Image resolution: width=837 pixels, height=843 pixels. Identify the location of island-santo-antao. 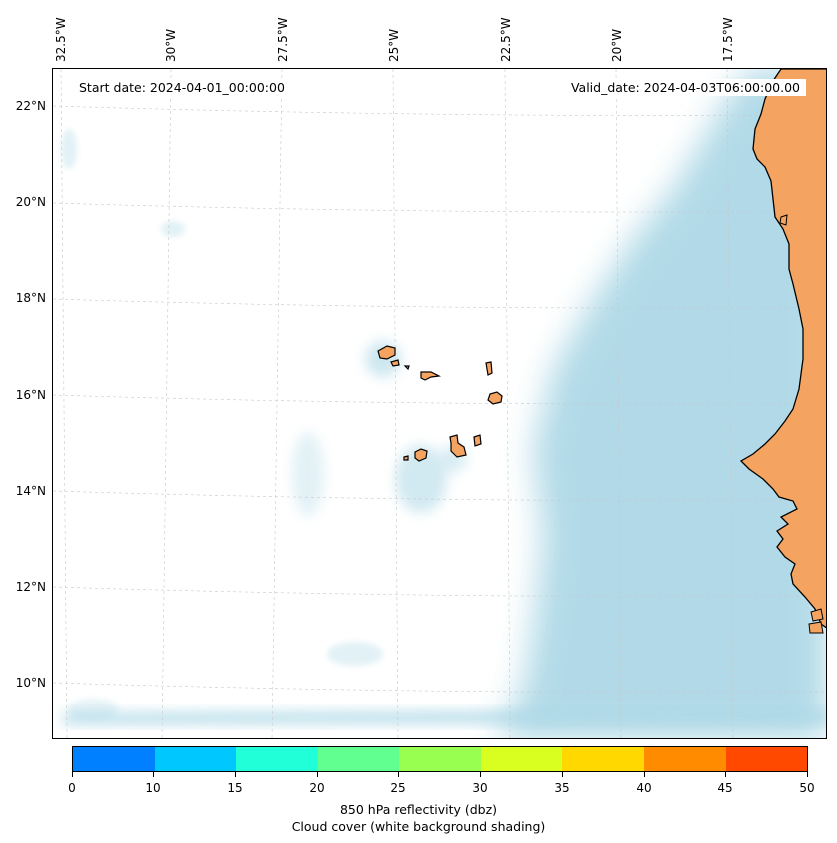
(386, 352).